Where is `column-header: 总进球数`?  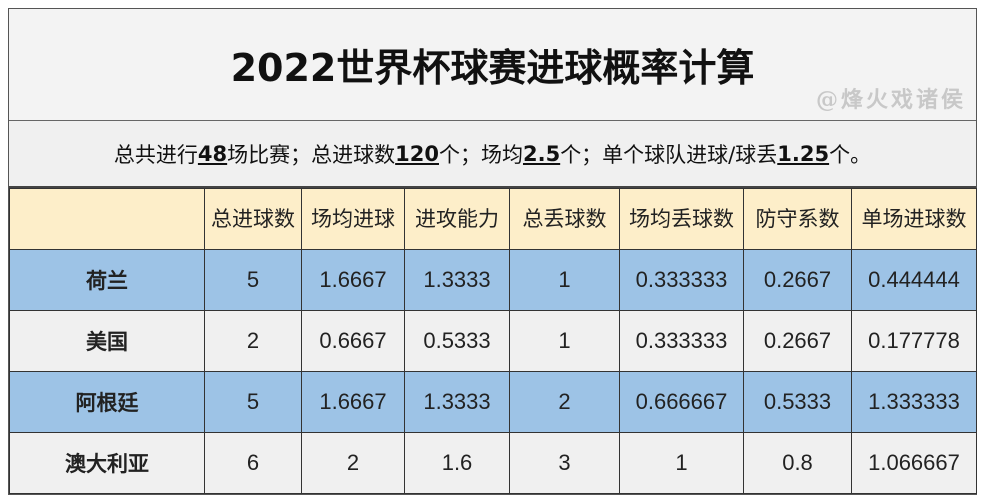
column-header: 总进球数 is located at coordinates (253, 219).